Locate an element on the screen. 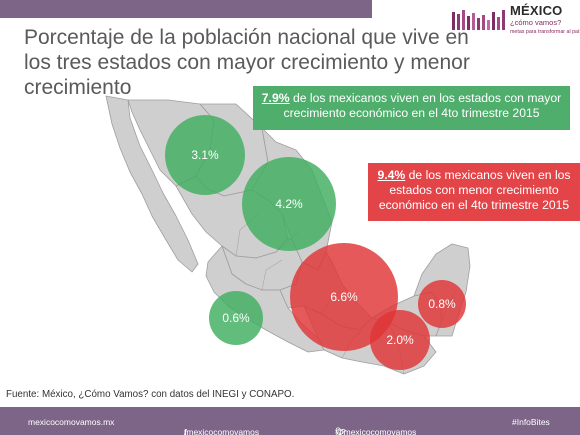  logo-name: MÉXICO is located at coordinates (536, 10).